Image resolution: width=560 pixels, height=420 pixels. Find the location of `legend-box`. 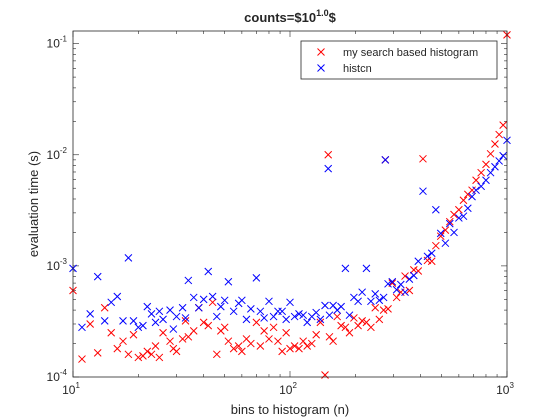

legend-box is located at coordinates (399, 60).